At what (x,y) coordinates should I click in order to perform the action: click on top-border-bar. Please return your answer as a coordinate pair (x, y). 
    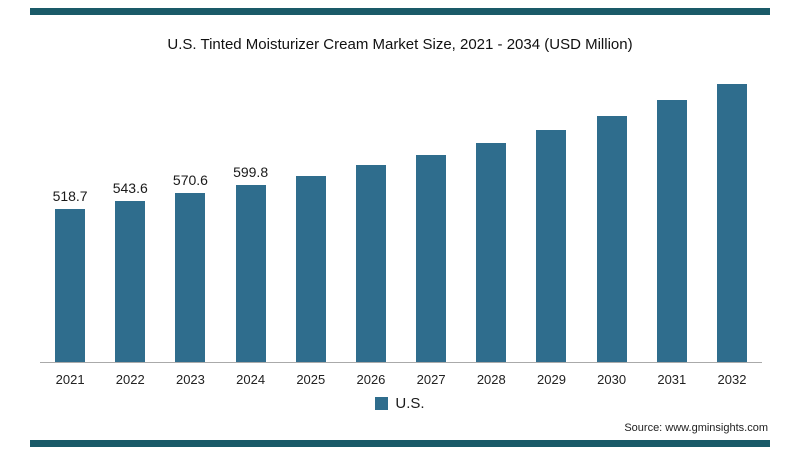
    Looking at the image, I should click on (400, 11).